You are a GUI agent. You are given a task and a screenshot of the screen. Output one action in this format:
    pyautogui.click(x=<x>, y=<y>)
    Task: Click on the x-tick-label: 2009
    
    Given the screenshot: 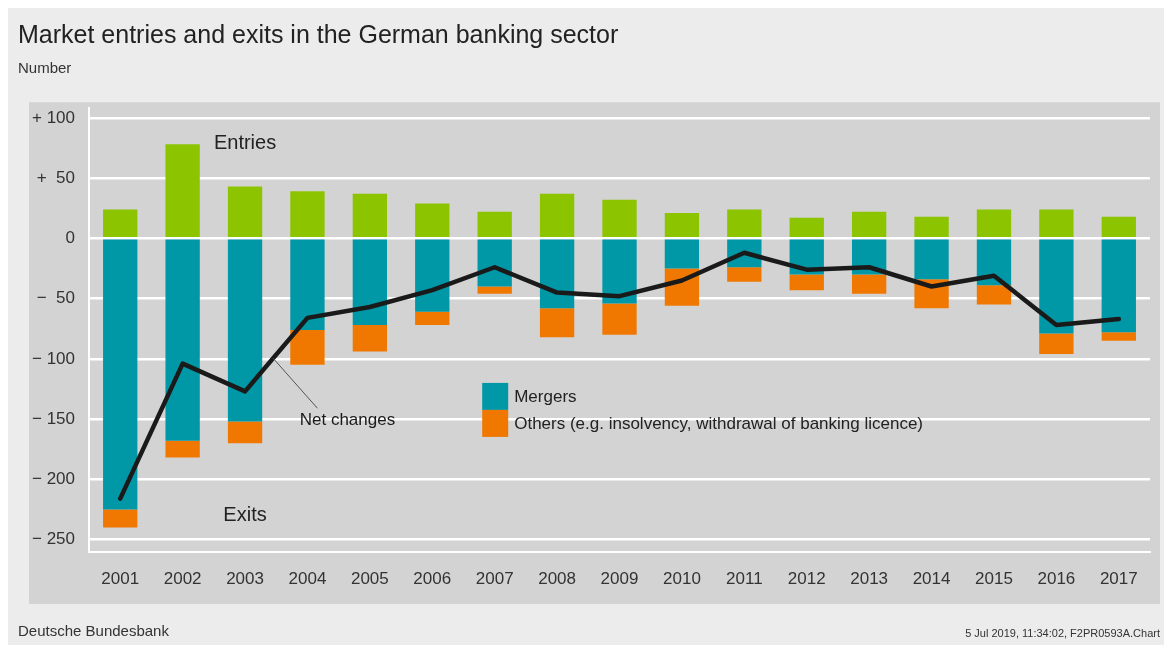 What is the action you would take?
    pyautogui.click(x=619, y=579)
    